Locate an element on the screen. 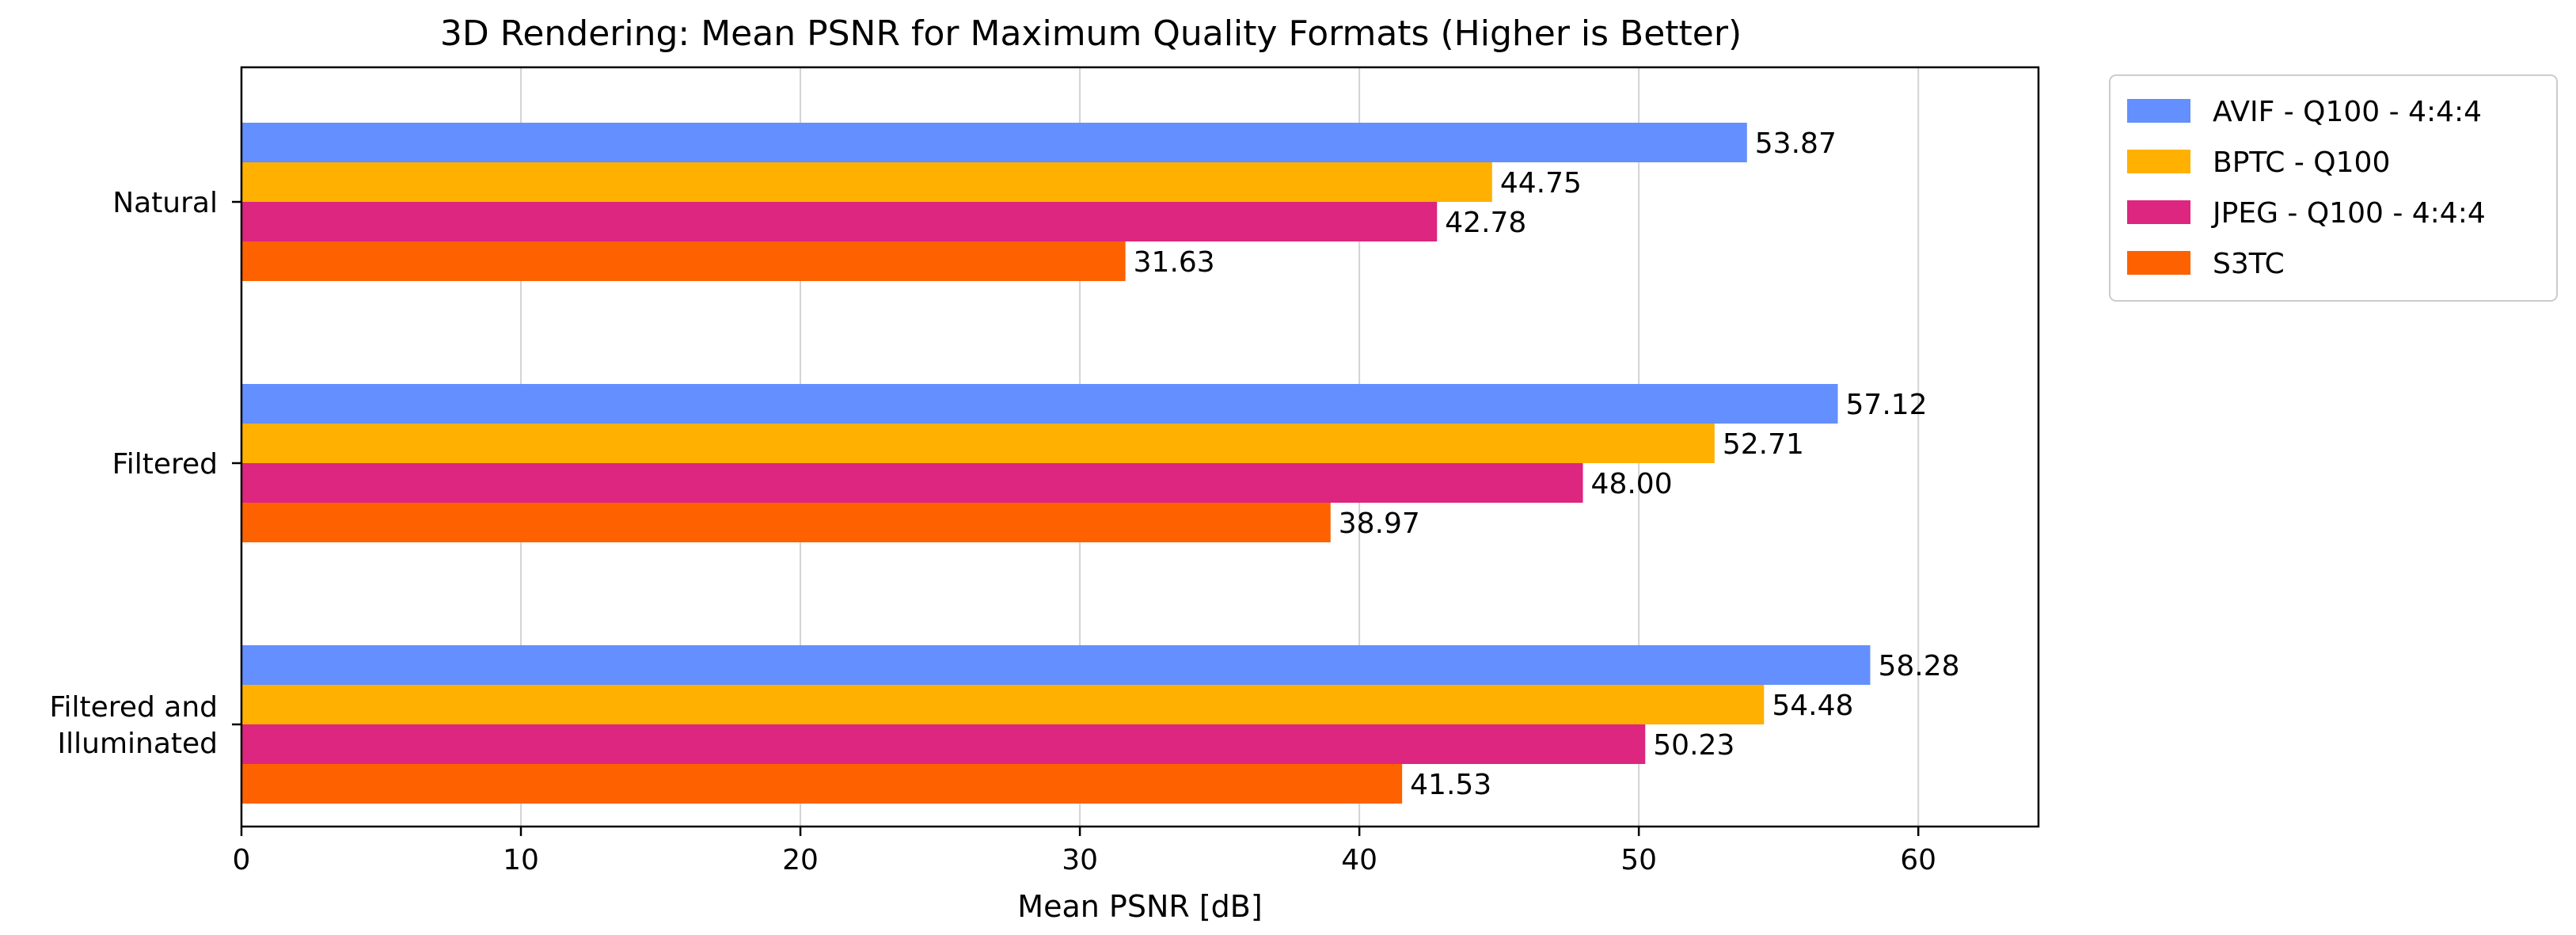 This screenshot has width=2576, height=935. x-tick-label: 30 is located at coordinates (1080, 860).